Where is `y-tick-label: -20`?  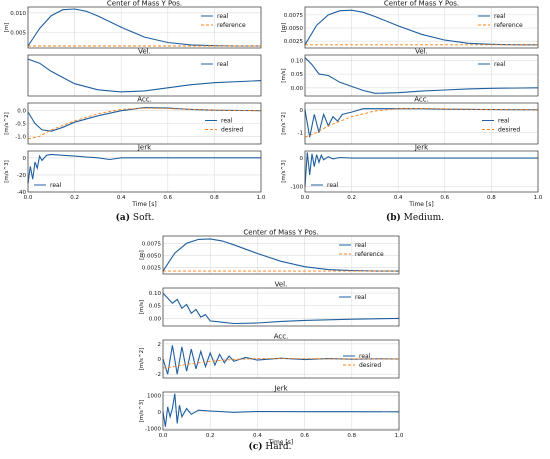
y-tick-label: -20 is located at coordinates (21, 176).